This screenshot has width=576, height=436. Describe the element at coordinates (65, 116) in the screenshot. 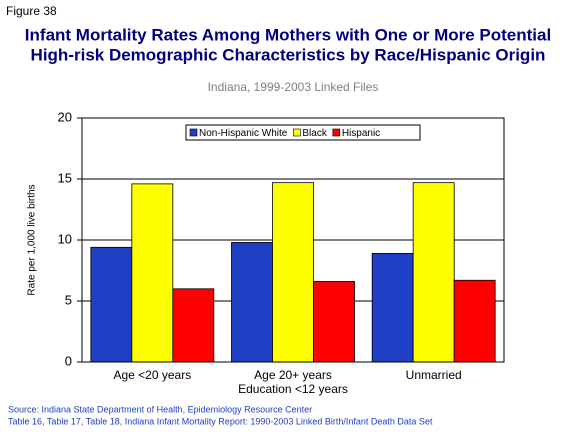

I see `y-tick-label: 20` at that location.